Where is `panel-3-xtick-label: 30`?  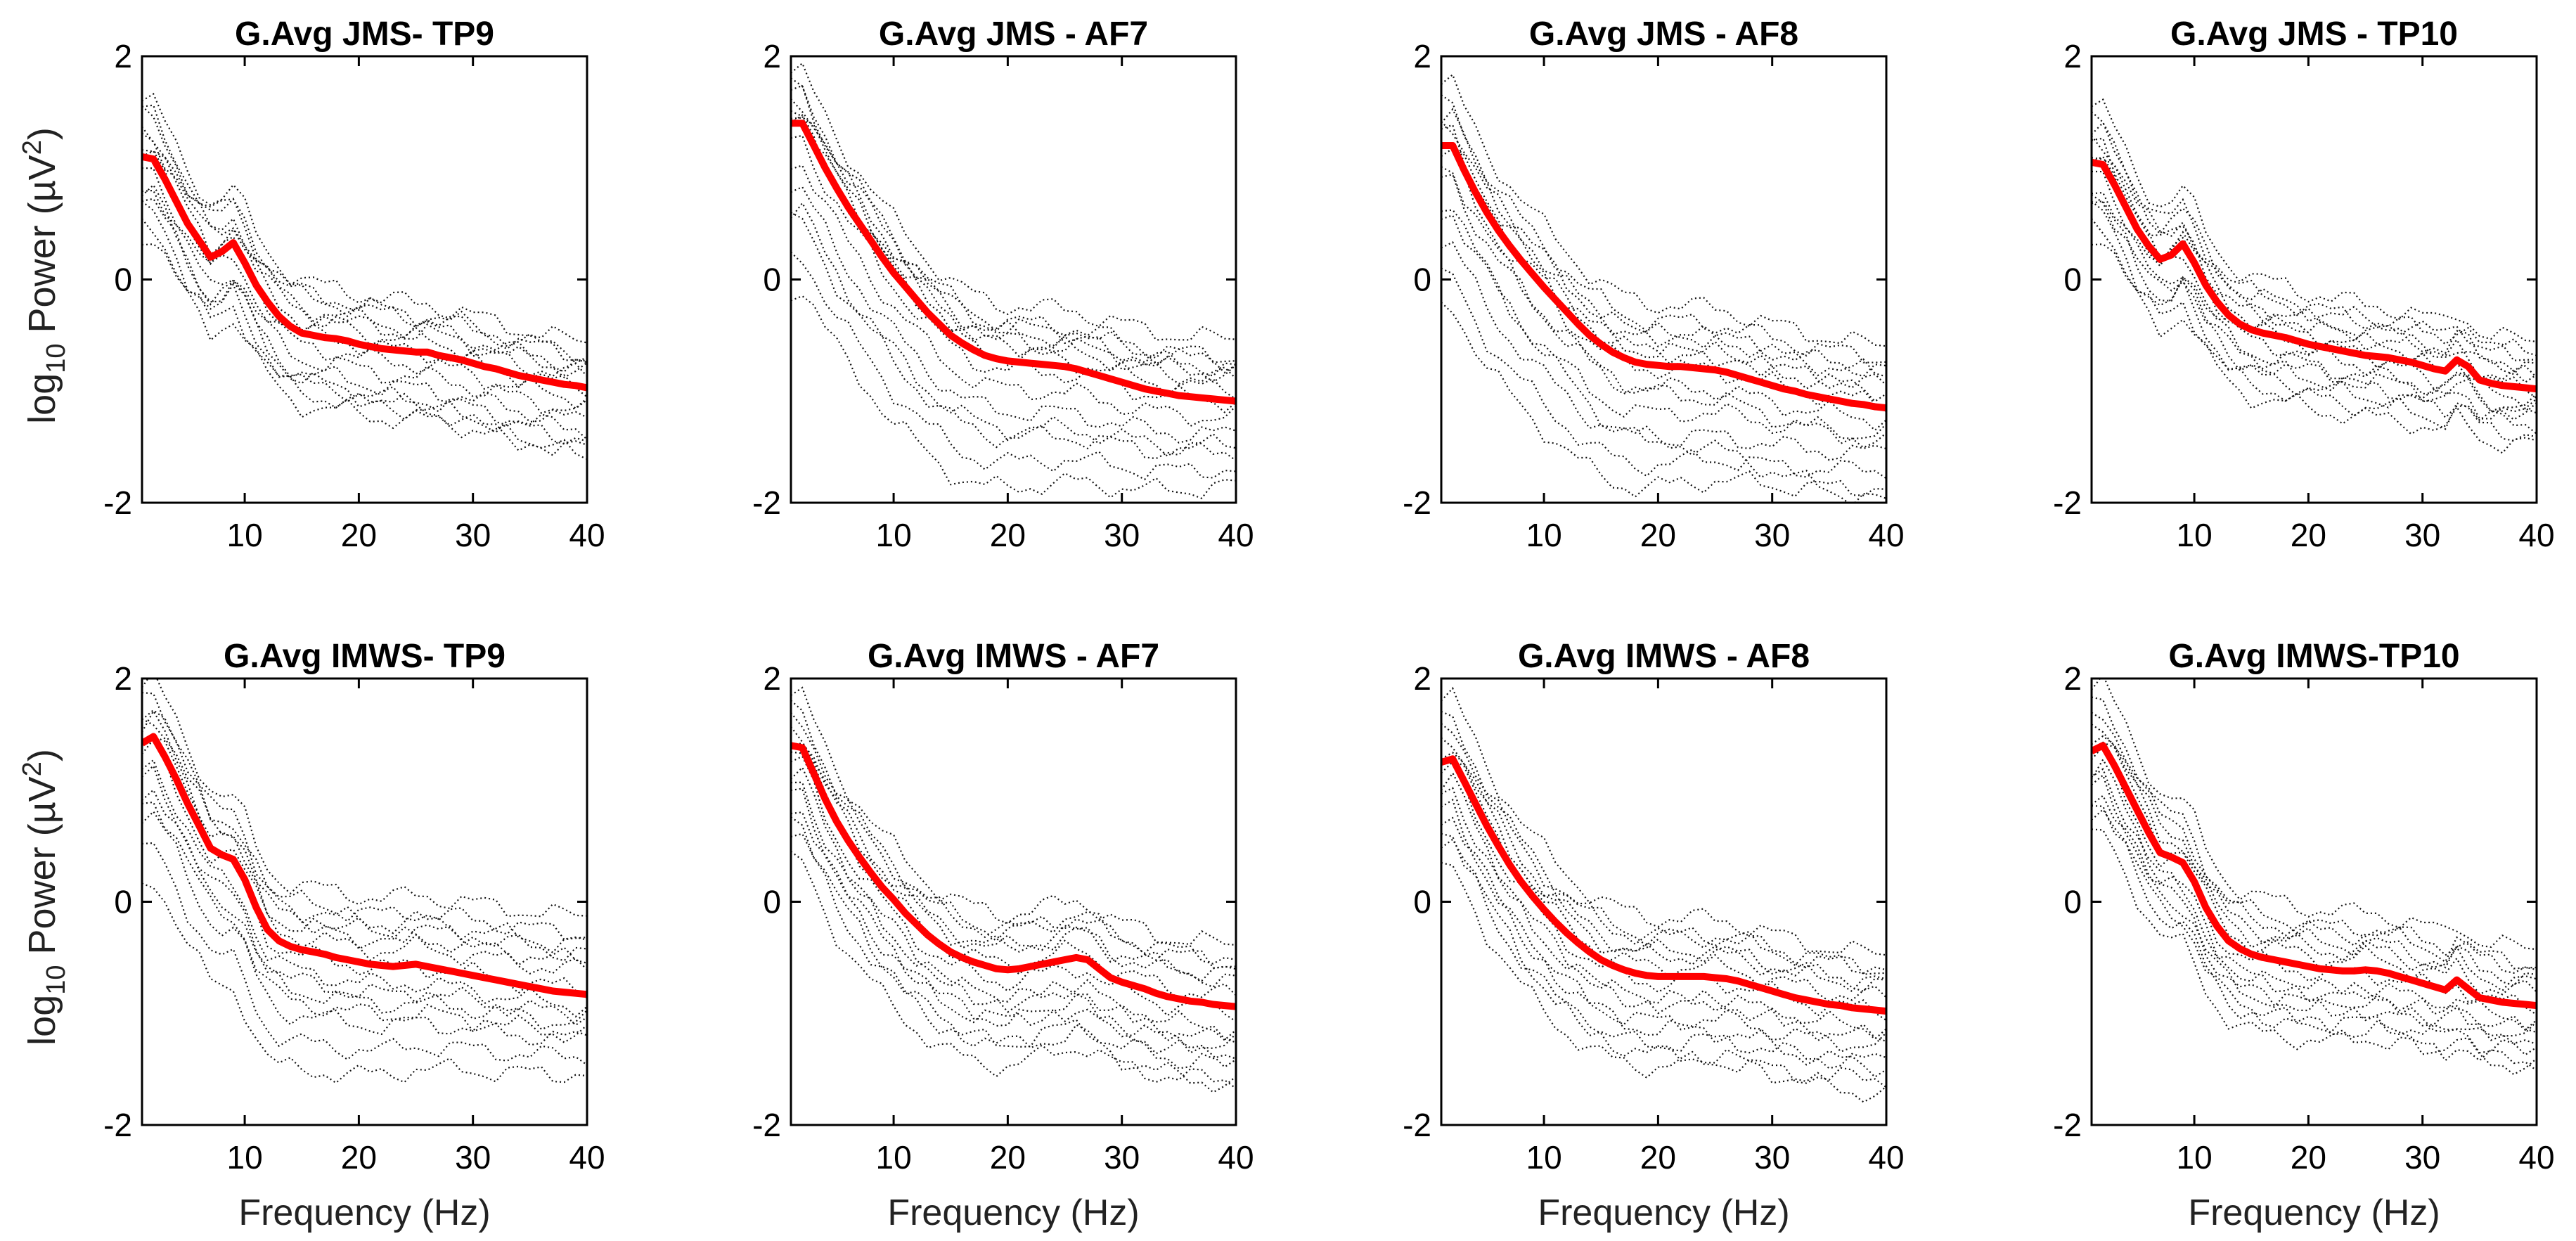 panel-3-xtick-label: 30 is located at coordinates (1772, 535).